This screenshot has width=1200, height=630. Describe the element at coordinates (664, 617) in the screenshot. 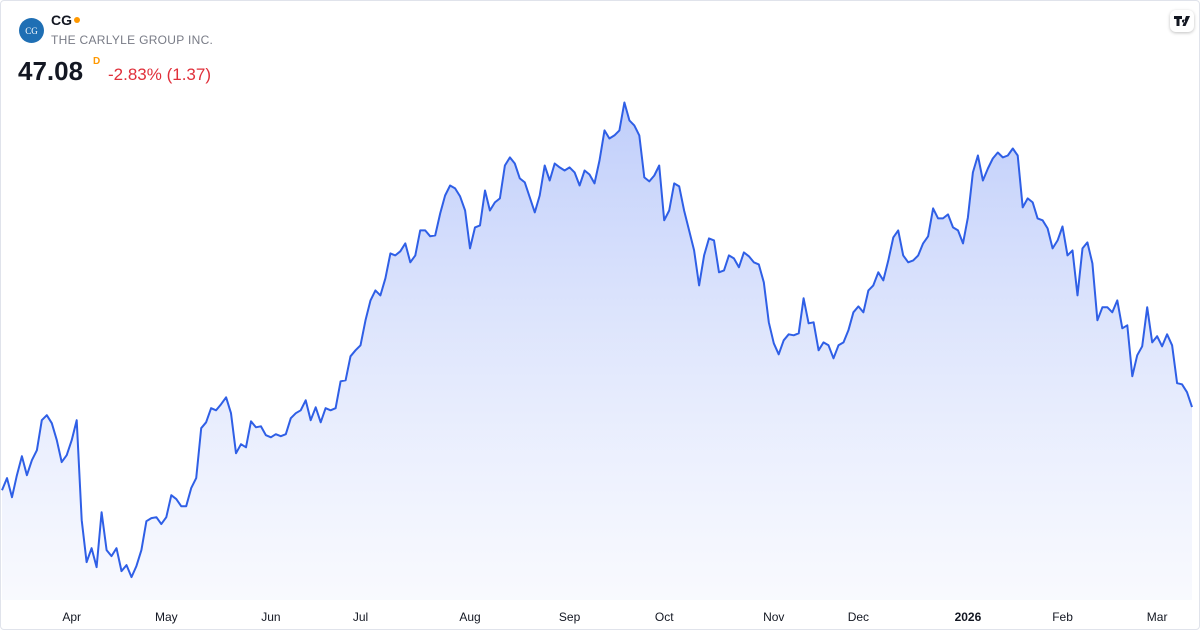

I see `x-tick-label: Oct` at that location.